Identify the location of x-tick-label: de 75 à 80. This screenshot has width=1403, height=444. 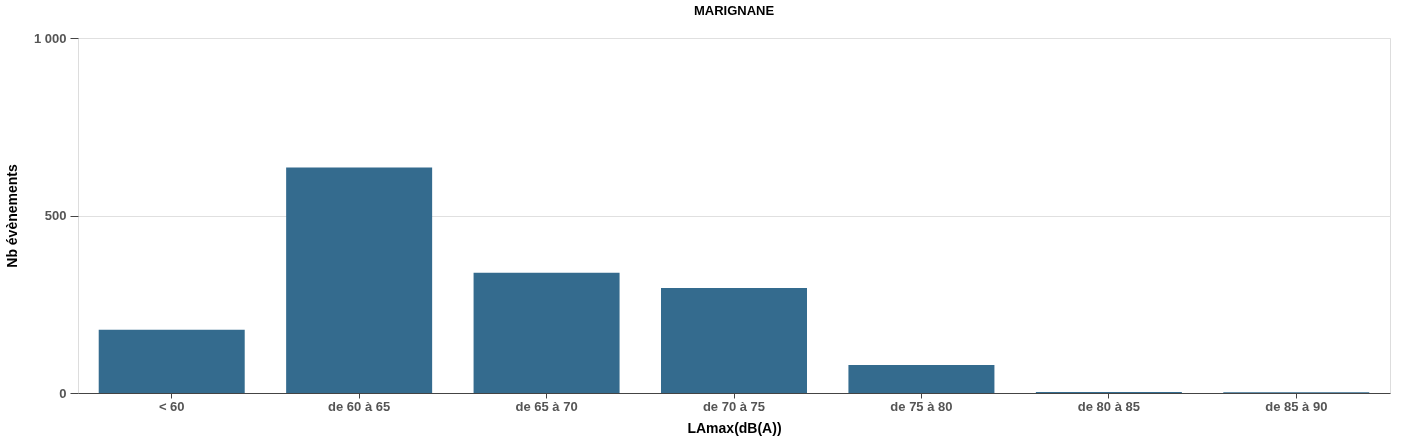
(921, 406).